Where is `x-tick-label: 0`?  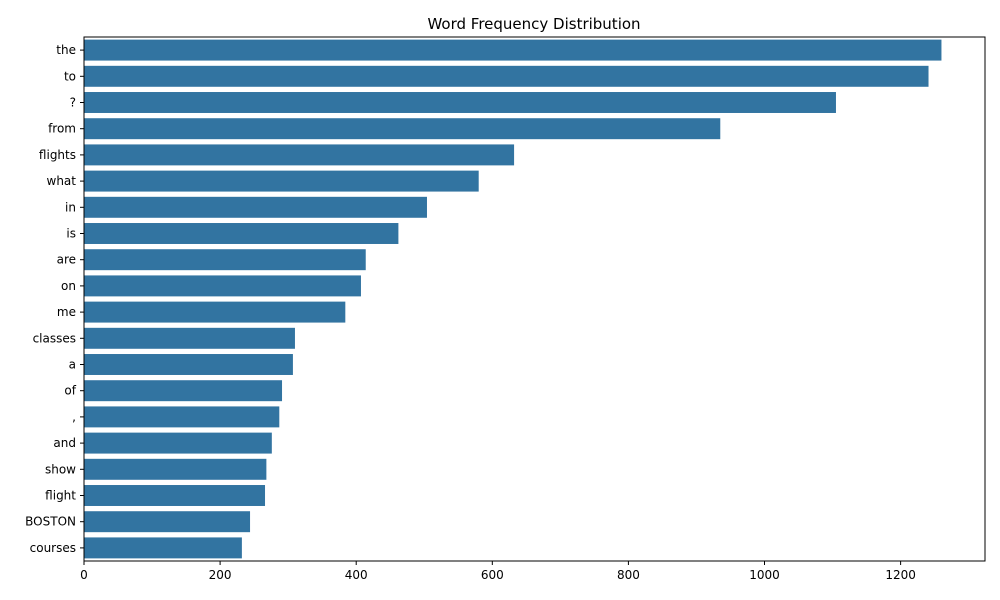 x-tick-label: 0 is located at coordinates (84, 575).